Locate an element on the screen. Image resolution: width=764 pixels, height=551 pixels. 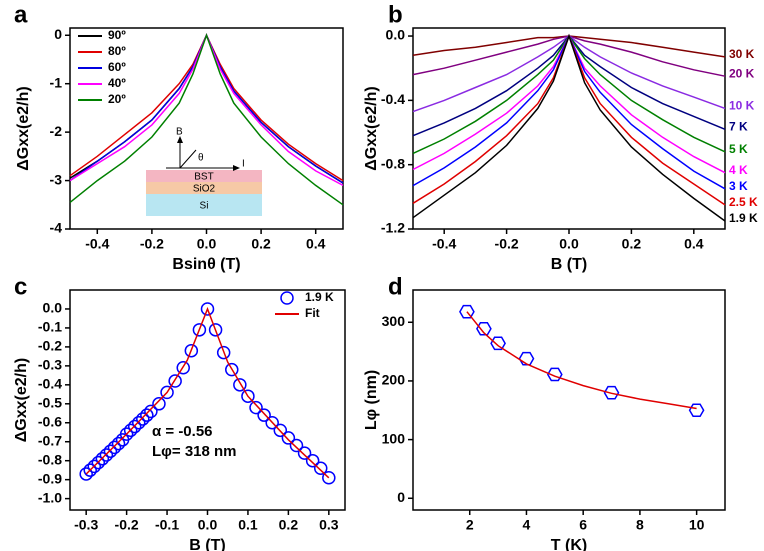
legend-label: 80º is located at coordinates (117, 51).